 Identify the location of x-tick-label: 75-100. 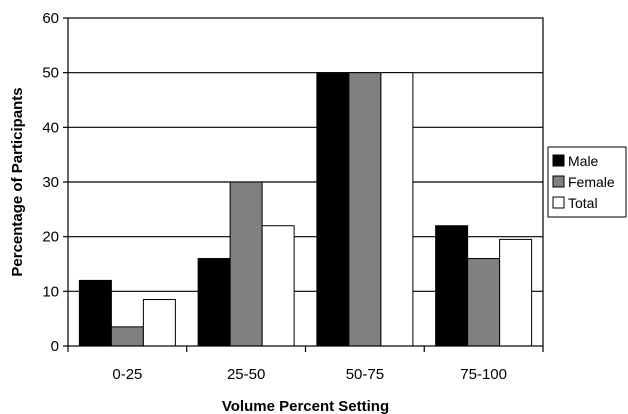
(483, 374).